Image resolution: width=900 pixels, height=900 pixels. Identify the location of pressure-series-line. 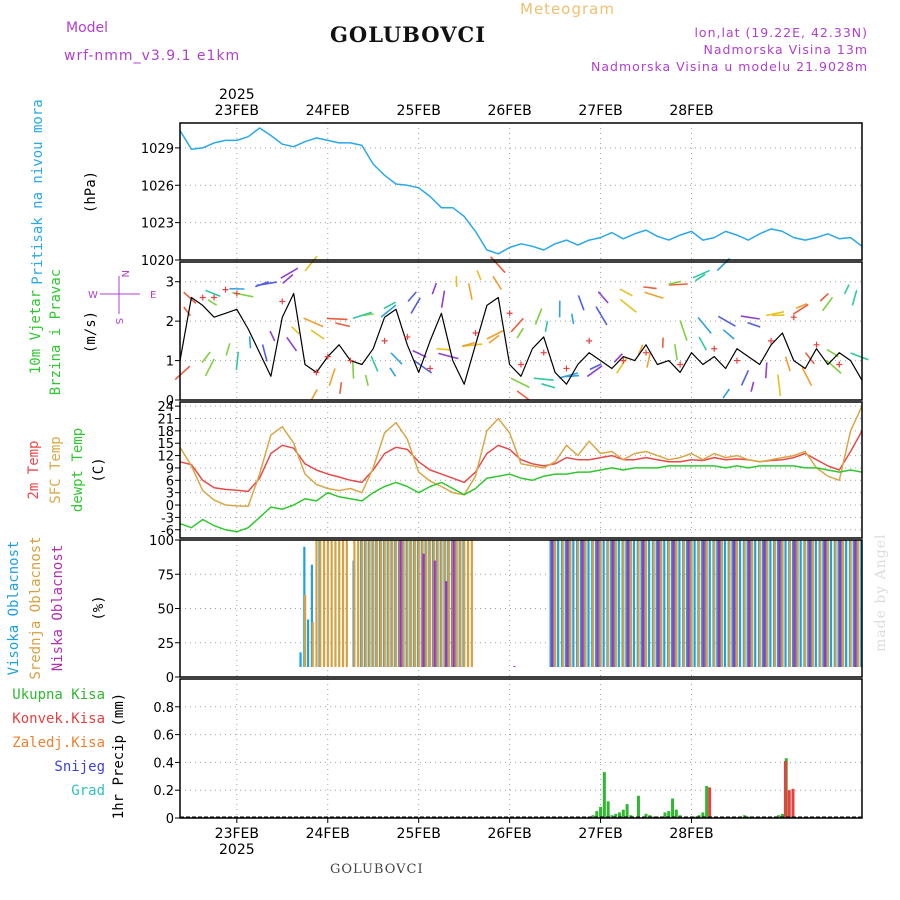
(521, 191).